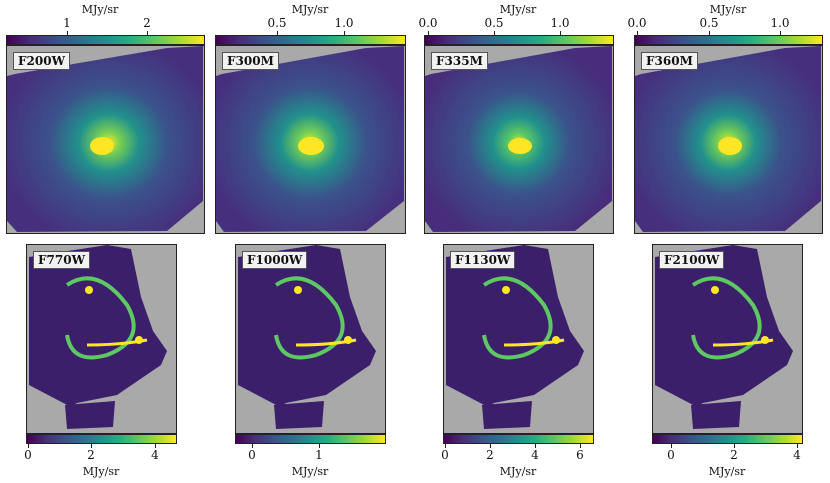  What do you see at coordinates (518, 339) in the screenshot?
I see `galaxy-image-f1130w: F1130W` at bounding box center [518, 339].